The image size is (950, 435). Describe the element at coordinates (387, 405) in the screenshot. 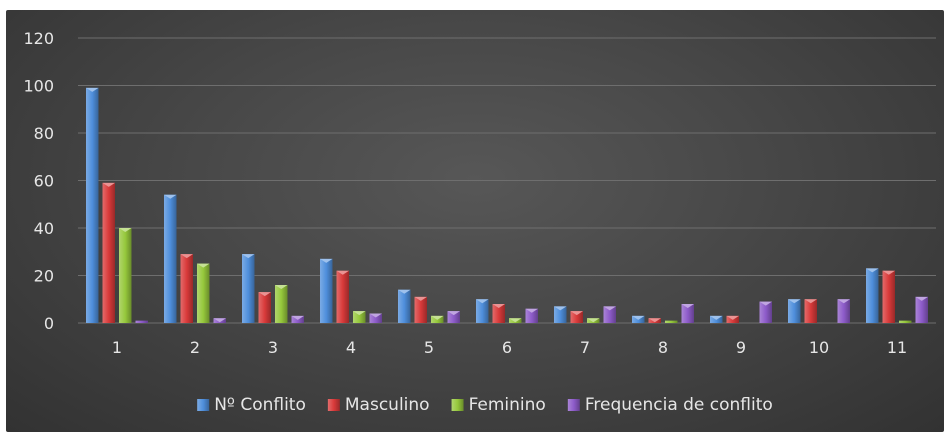

I see `legend-label: Masculino` at that location.